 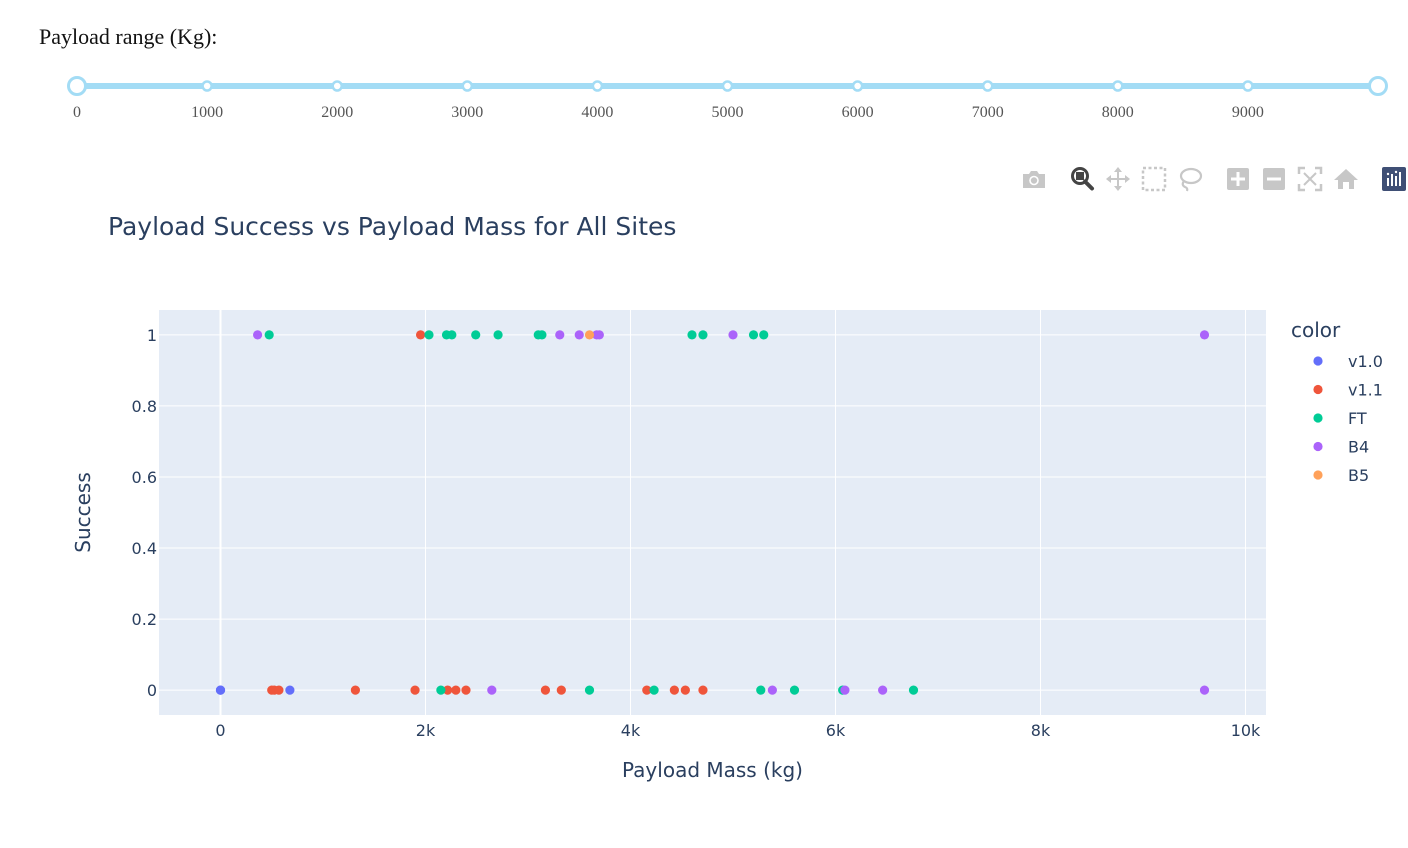 What do you see at coordinates (426, 730) in the screenshot?
I see `x-tick-label: 2k` at bounding box center [426, 730].